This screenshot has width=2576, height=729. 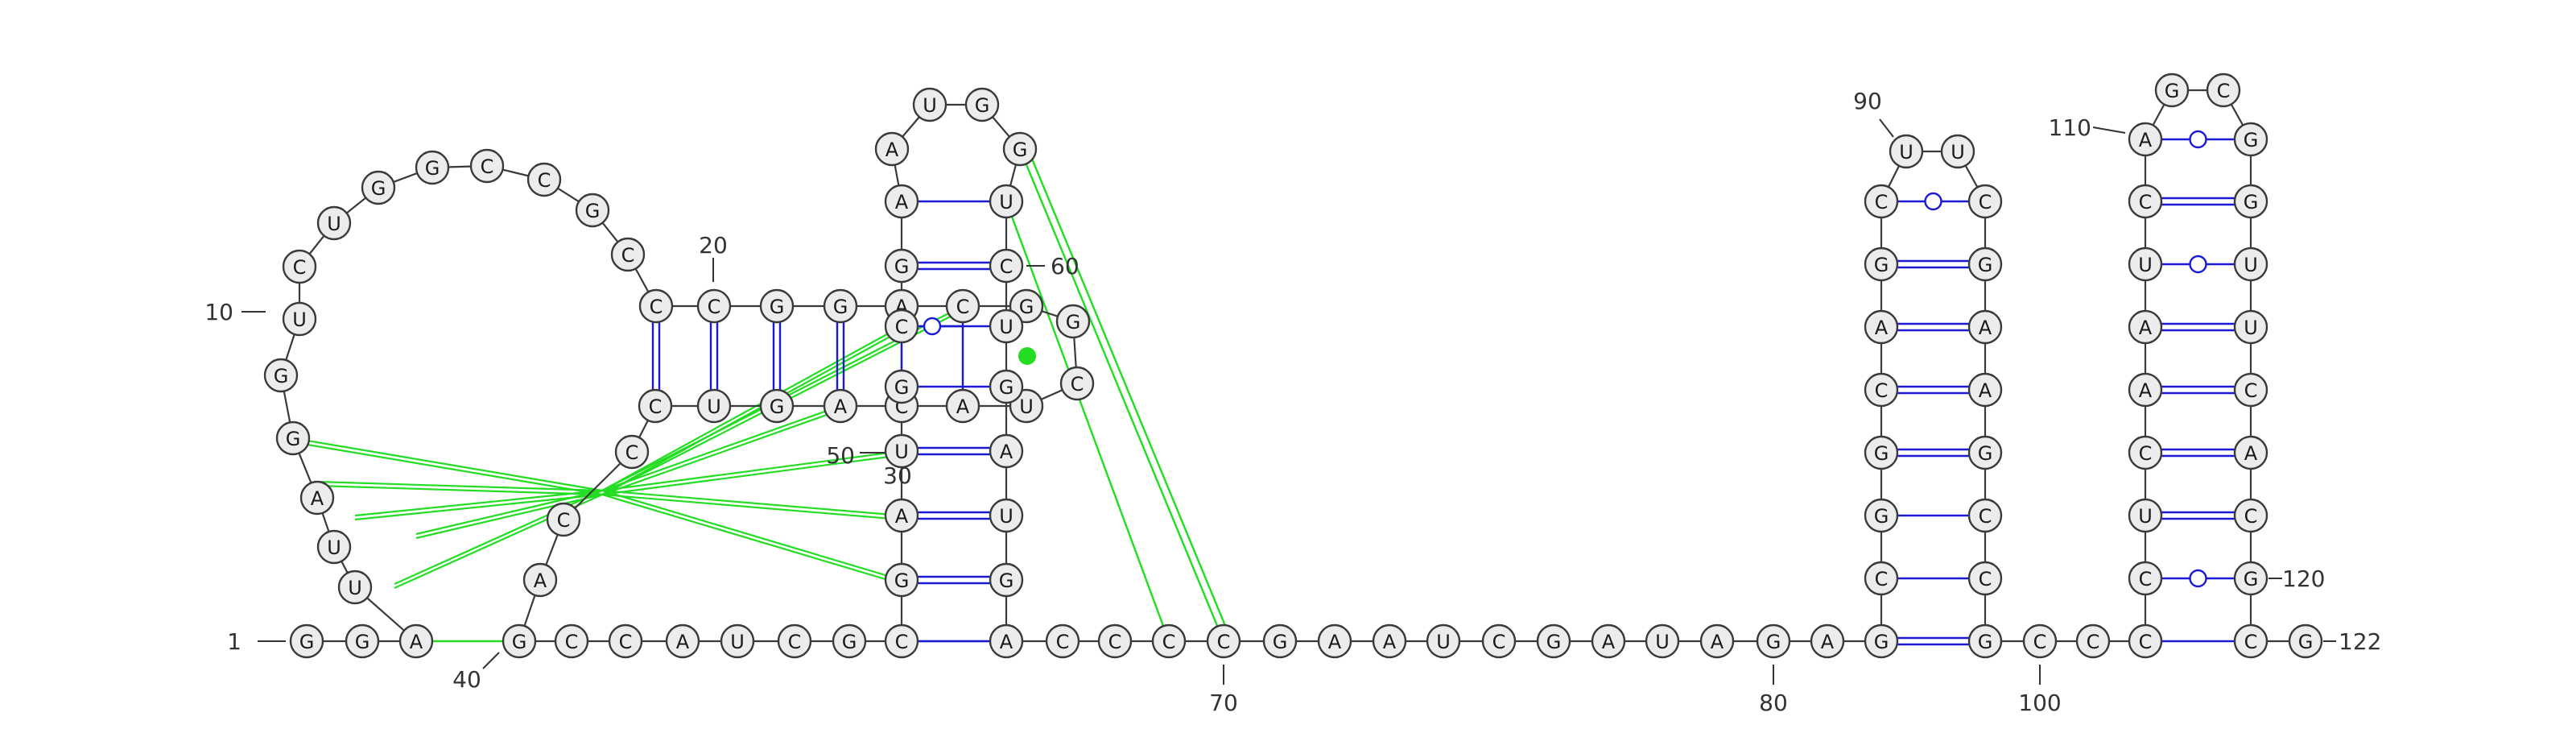 What do you see at coordinates (2303, 578) in the screenshot?
I see `position-label: 120` at bounding box center [2303, 578].